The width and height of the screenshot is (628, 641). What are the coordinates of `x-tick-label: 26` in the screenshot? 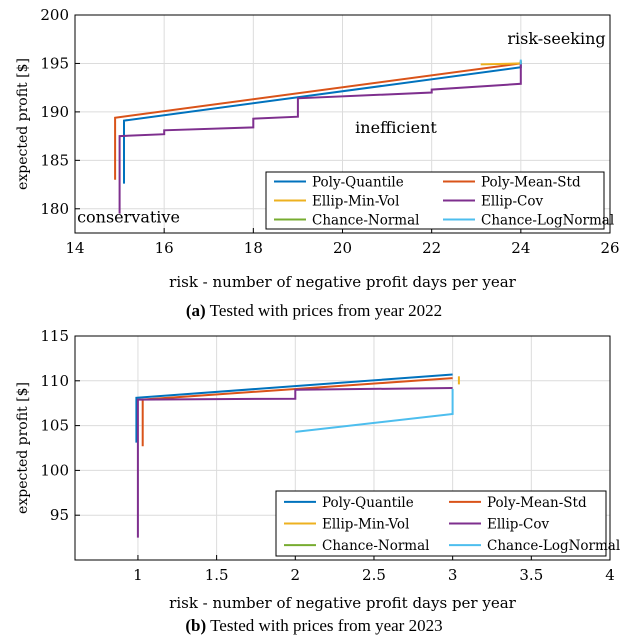 It's located at (609, 248).